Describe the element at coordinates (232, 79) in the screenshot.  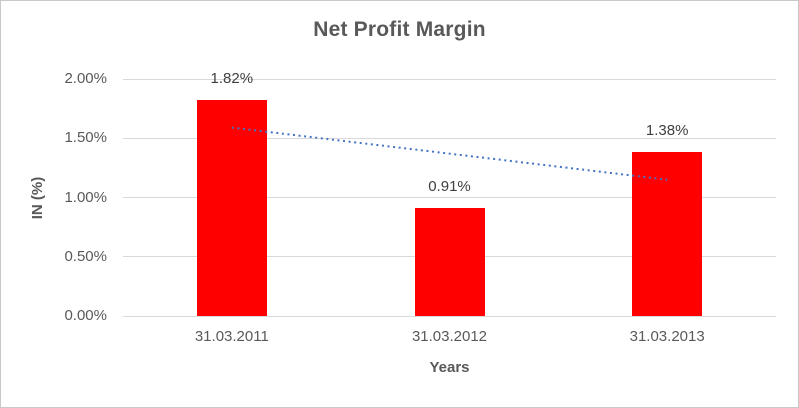
I see `bar-data-label: 1.82%` at that location.